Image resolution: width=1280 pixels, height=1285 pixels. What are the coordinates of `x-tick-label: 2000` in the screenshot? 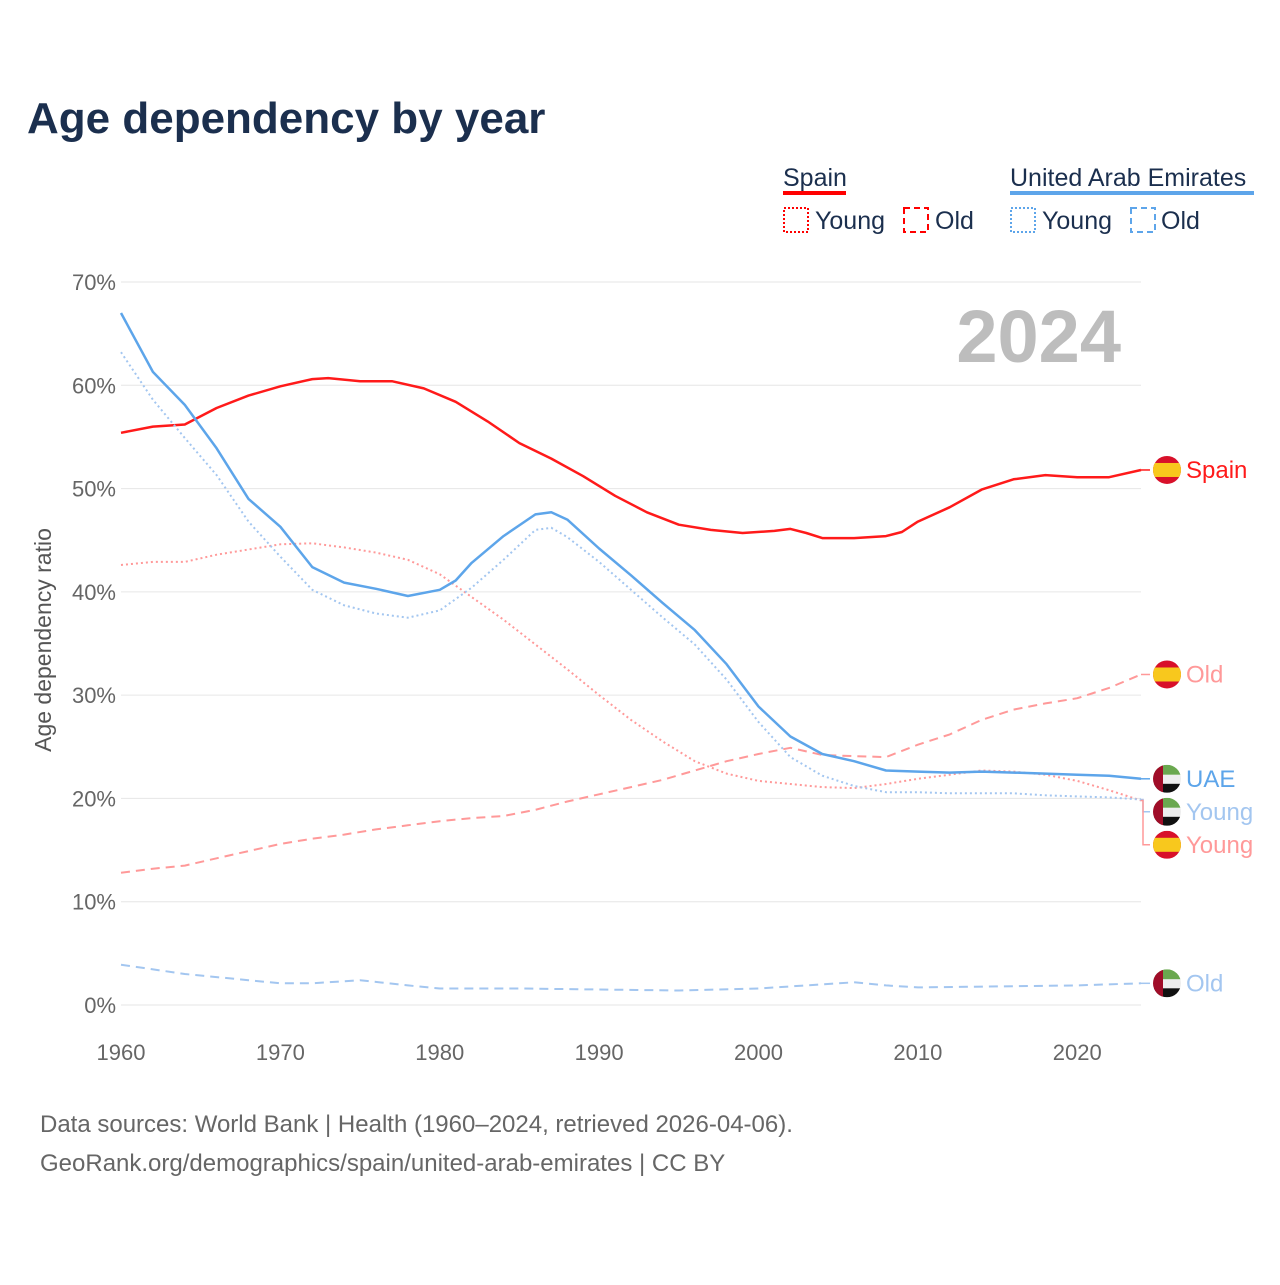 It's located at (758, 1052).